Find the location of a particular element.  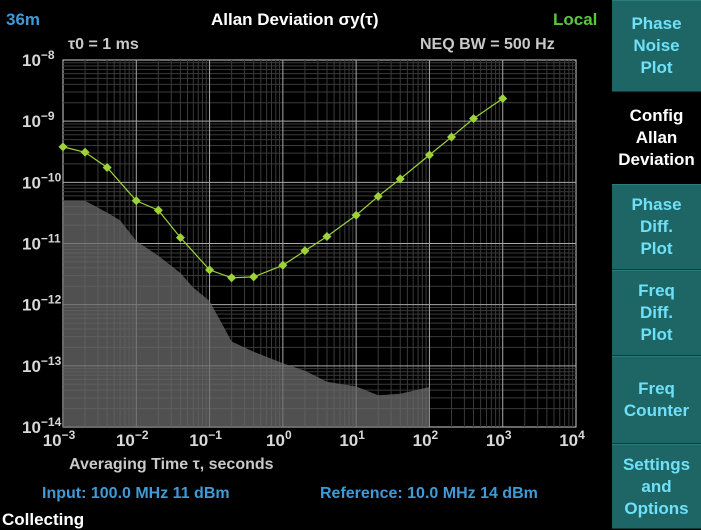

x-tick-label: 10² is located at coordinates (426, 439).